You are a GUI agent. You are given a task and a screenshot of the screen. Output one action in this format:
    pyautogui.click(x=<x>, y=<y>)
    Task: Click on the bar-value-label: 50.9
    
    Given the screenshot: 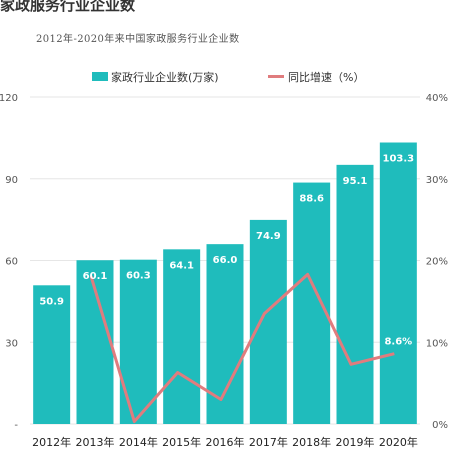 What is the action you would take?
    pyautogui.click(x=51, y=301)
    